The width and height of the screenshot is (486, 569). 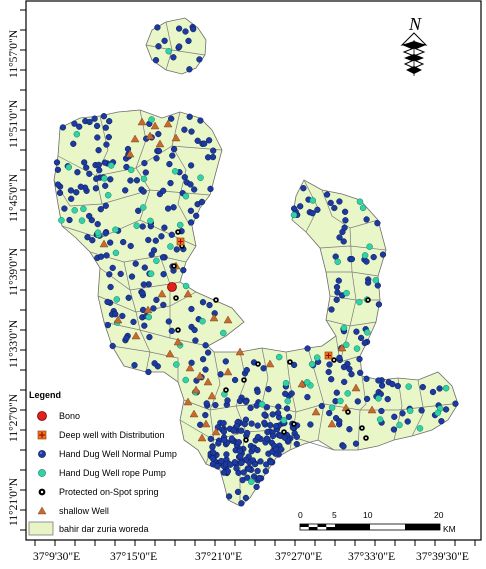 What do you see at coordinates (42, 416) in the screenshot?
I see `bono-icon` at bounding box center [42, 416].